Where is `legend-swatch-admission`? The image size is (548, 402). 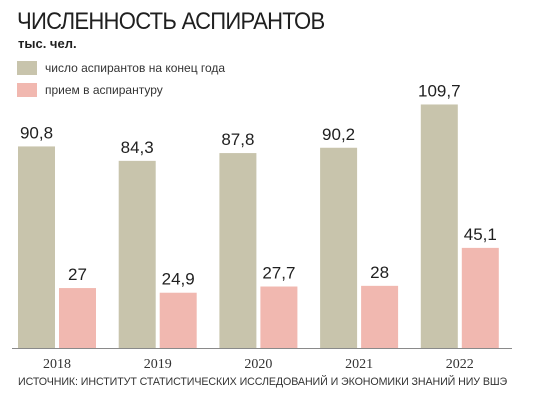
legend-swatch-admission is located at coordinates (27, 90).